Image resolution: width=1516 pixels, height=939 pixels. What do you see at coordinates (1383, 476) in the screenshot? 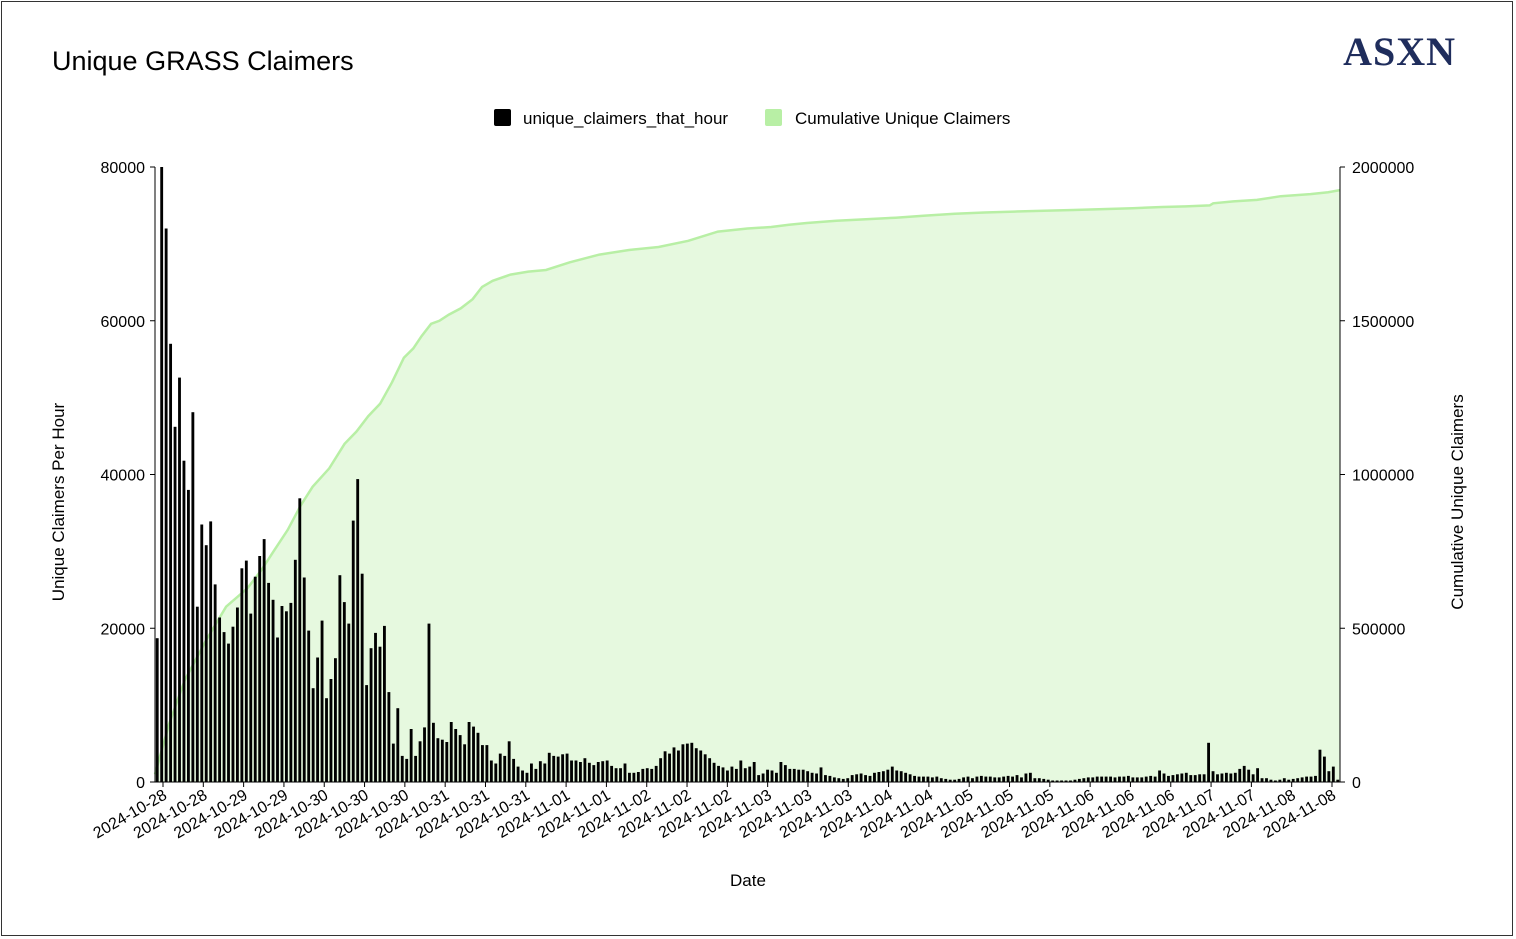
I see `right-tick-label: 1000000` at bounding box center [1383, 476].